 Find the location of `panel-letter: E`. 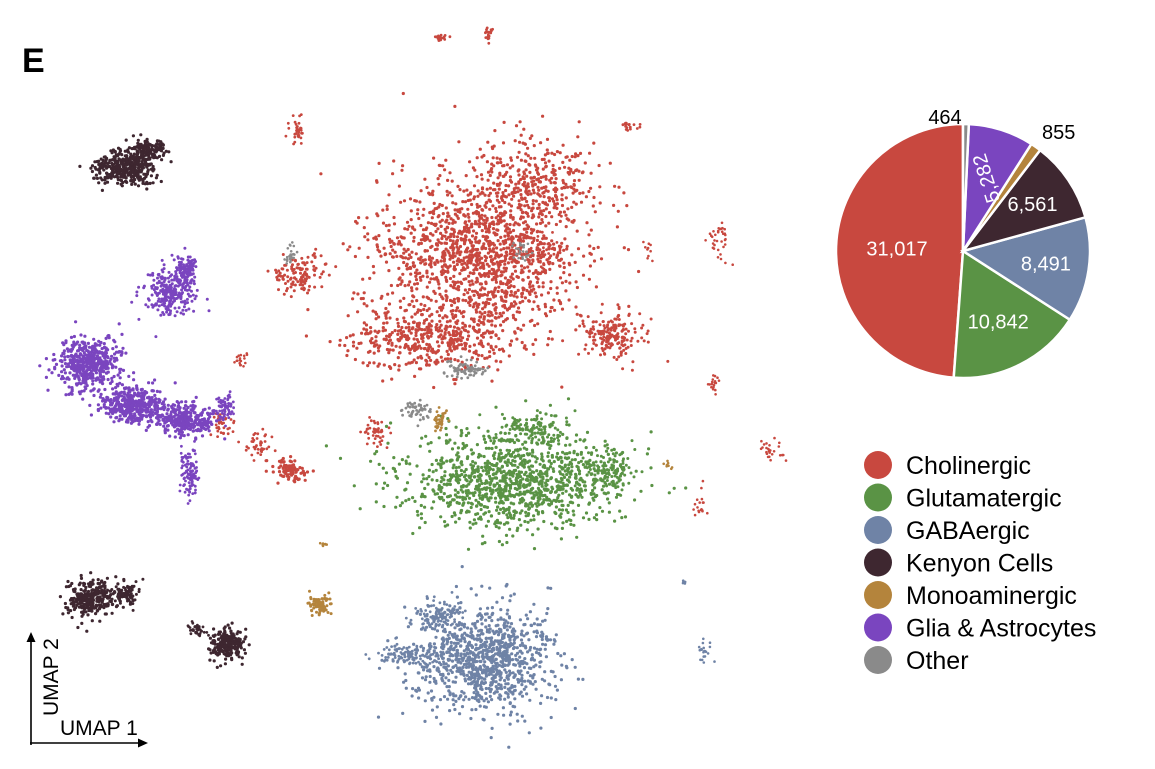

panel-letter: E is located at coordinates (33, 61).